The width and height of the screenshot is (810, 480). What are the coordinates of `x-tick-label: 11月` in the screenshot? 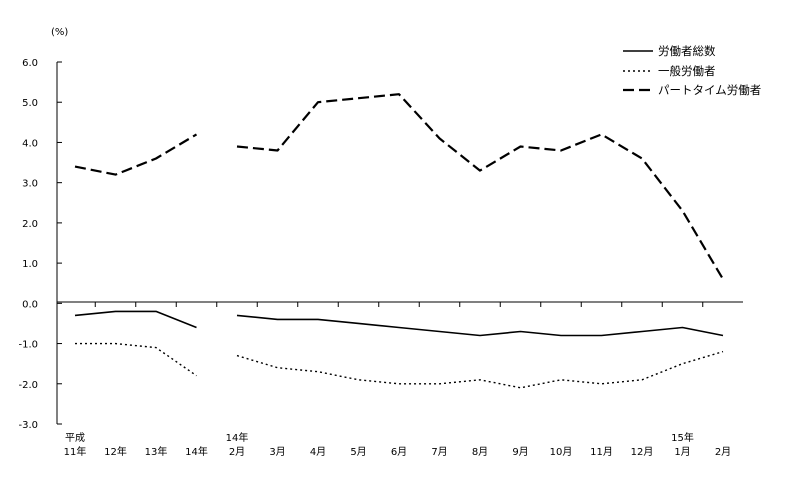 It's located at (601, 452).